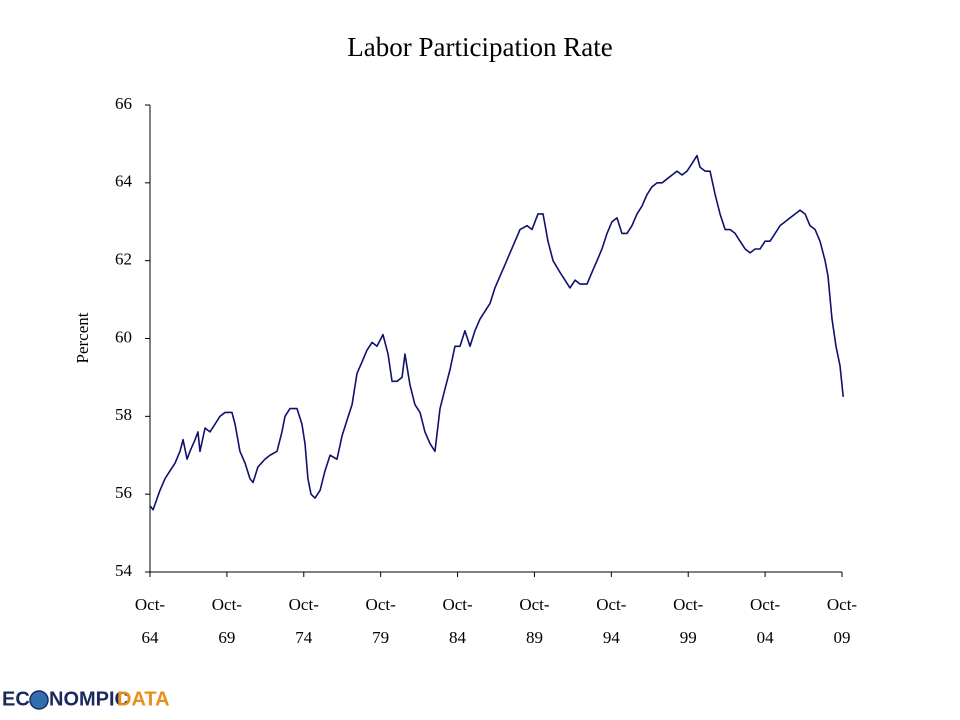 Image resolution: width=960 pixels, height=720 pixels. Describe the element at coordinates (304, 621) in the screenshot. I see `x-tick-label: Oct-74` at that location.